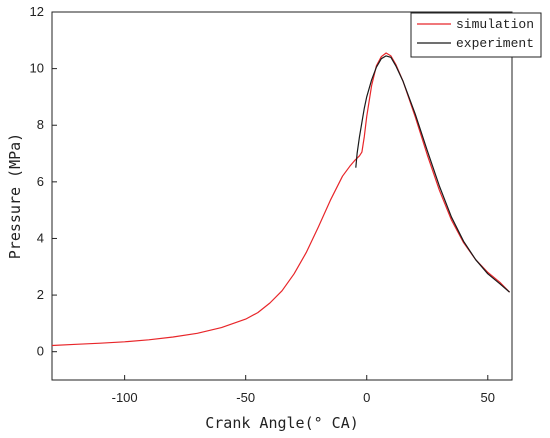 Image resolution: width=550 pixels, height=438 pixels. Describe the element at coordinates (282, 423) in the screenshot. I see `x-axis-title: Crank Angle(° CA)` at that location.